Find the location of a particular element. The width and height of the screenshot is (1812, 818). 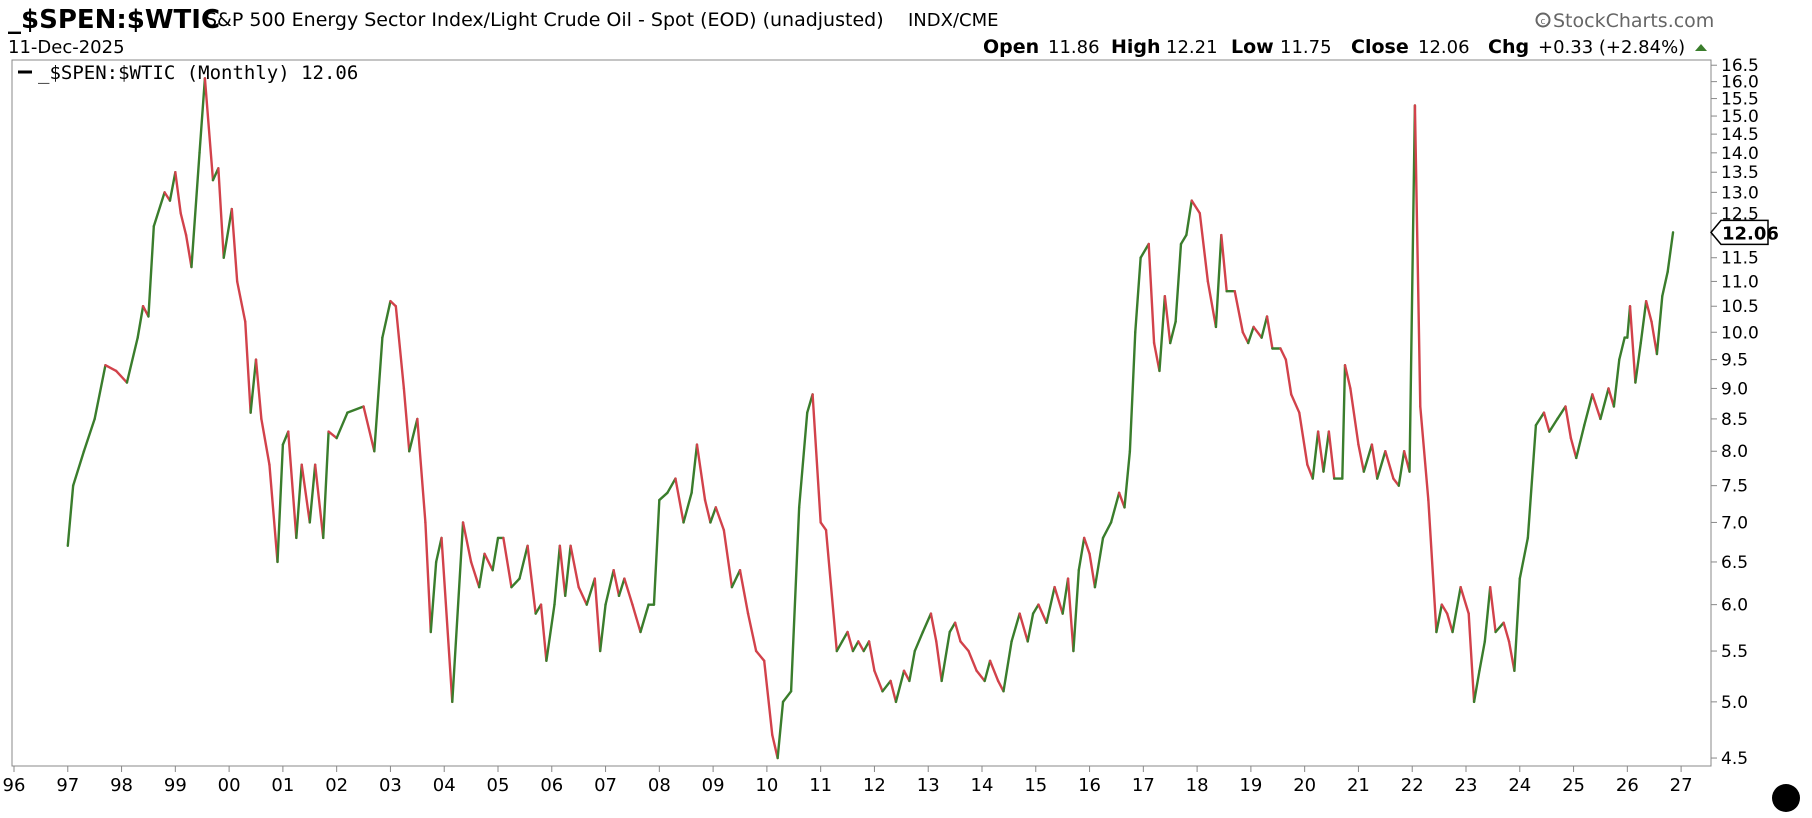

corner-dot-icon is located at coordinates (1786, 798).